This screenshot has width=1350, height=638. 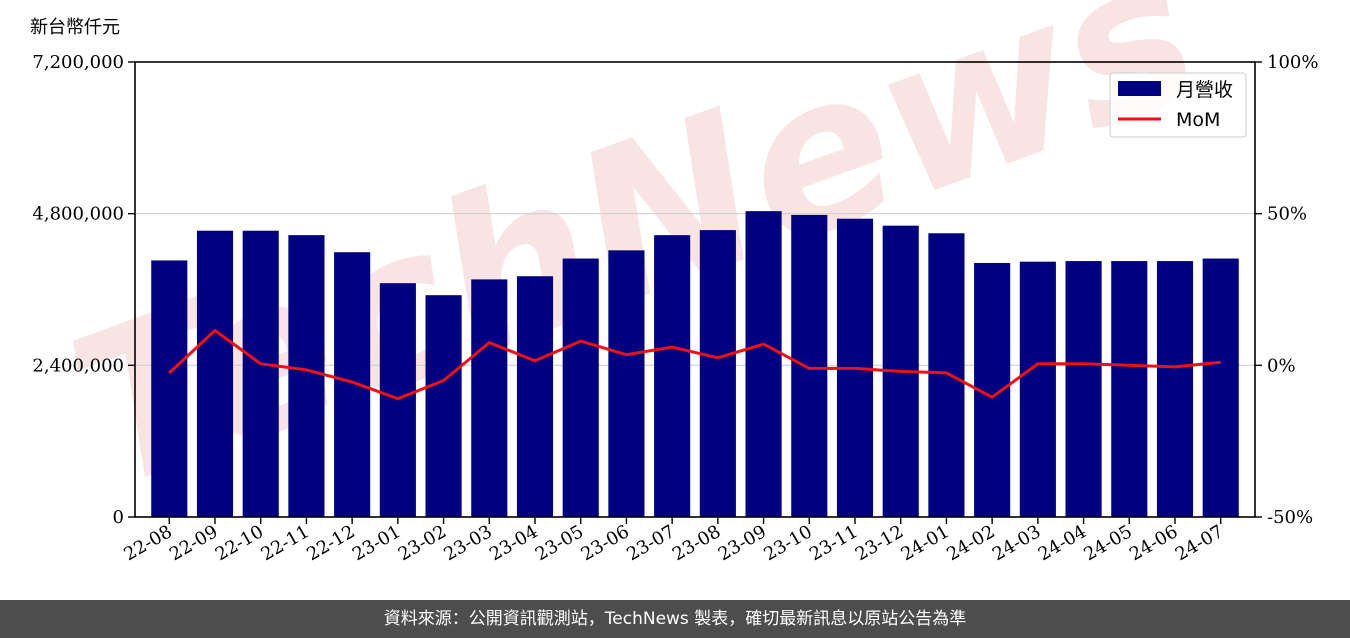 I want to click on legend: 月營收 MoM, so click(x=1178, y=105).